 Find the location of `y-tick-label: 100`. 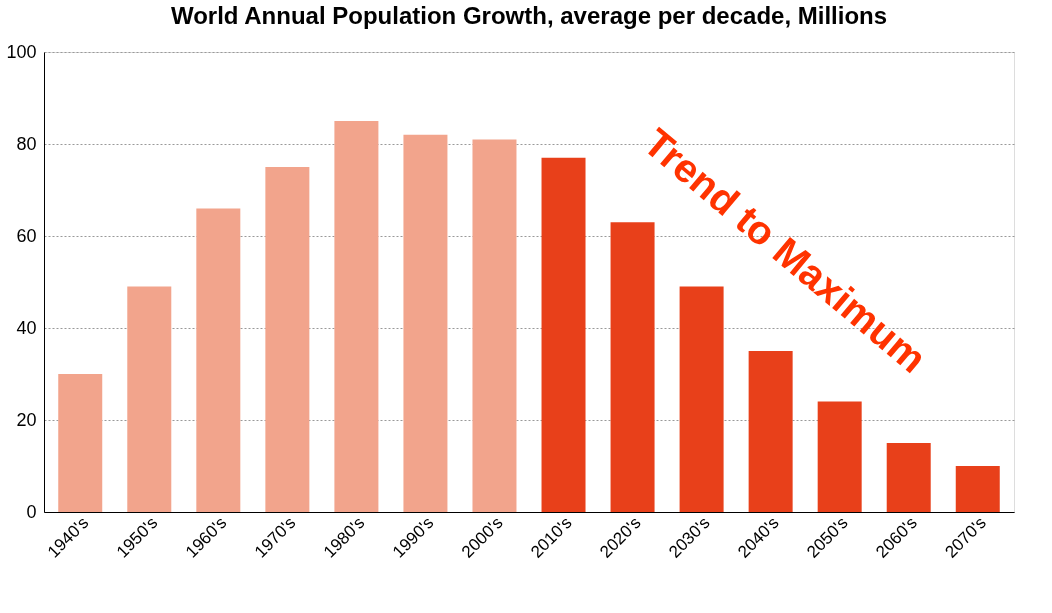

y-tick-label: 100 is located at coordinates (21, 51).